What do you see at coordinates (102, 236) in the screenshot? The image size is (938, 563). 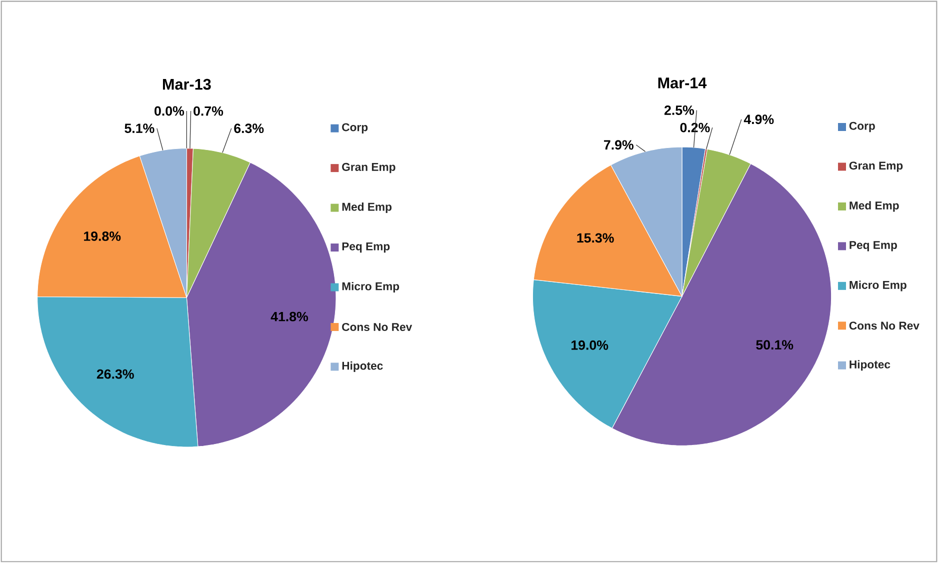 I see `data-label: 19.8%` at bounding box center [102, 236].